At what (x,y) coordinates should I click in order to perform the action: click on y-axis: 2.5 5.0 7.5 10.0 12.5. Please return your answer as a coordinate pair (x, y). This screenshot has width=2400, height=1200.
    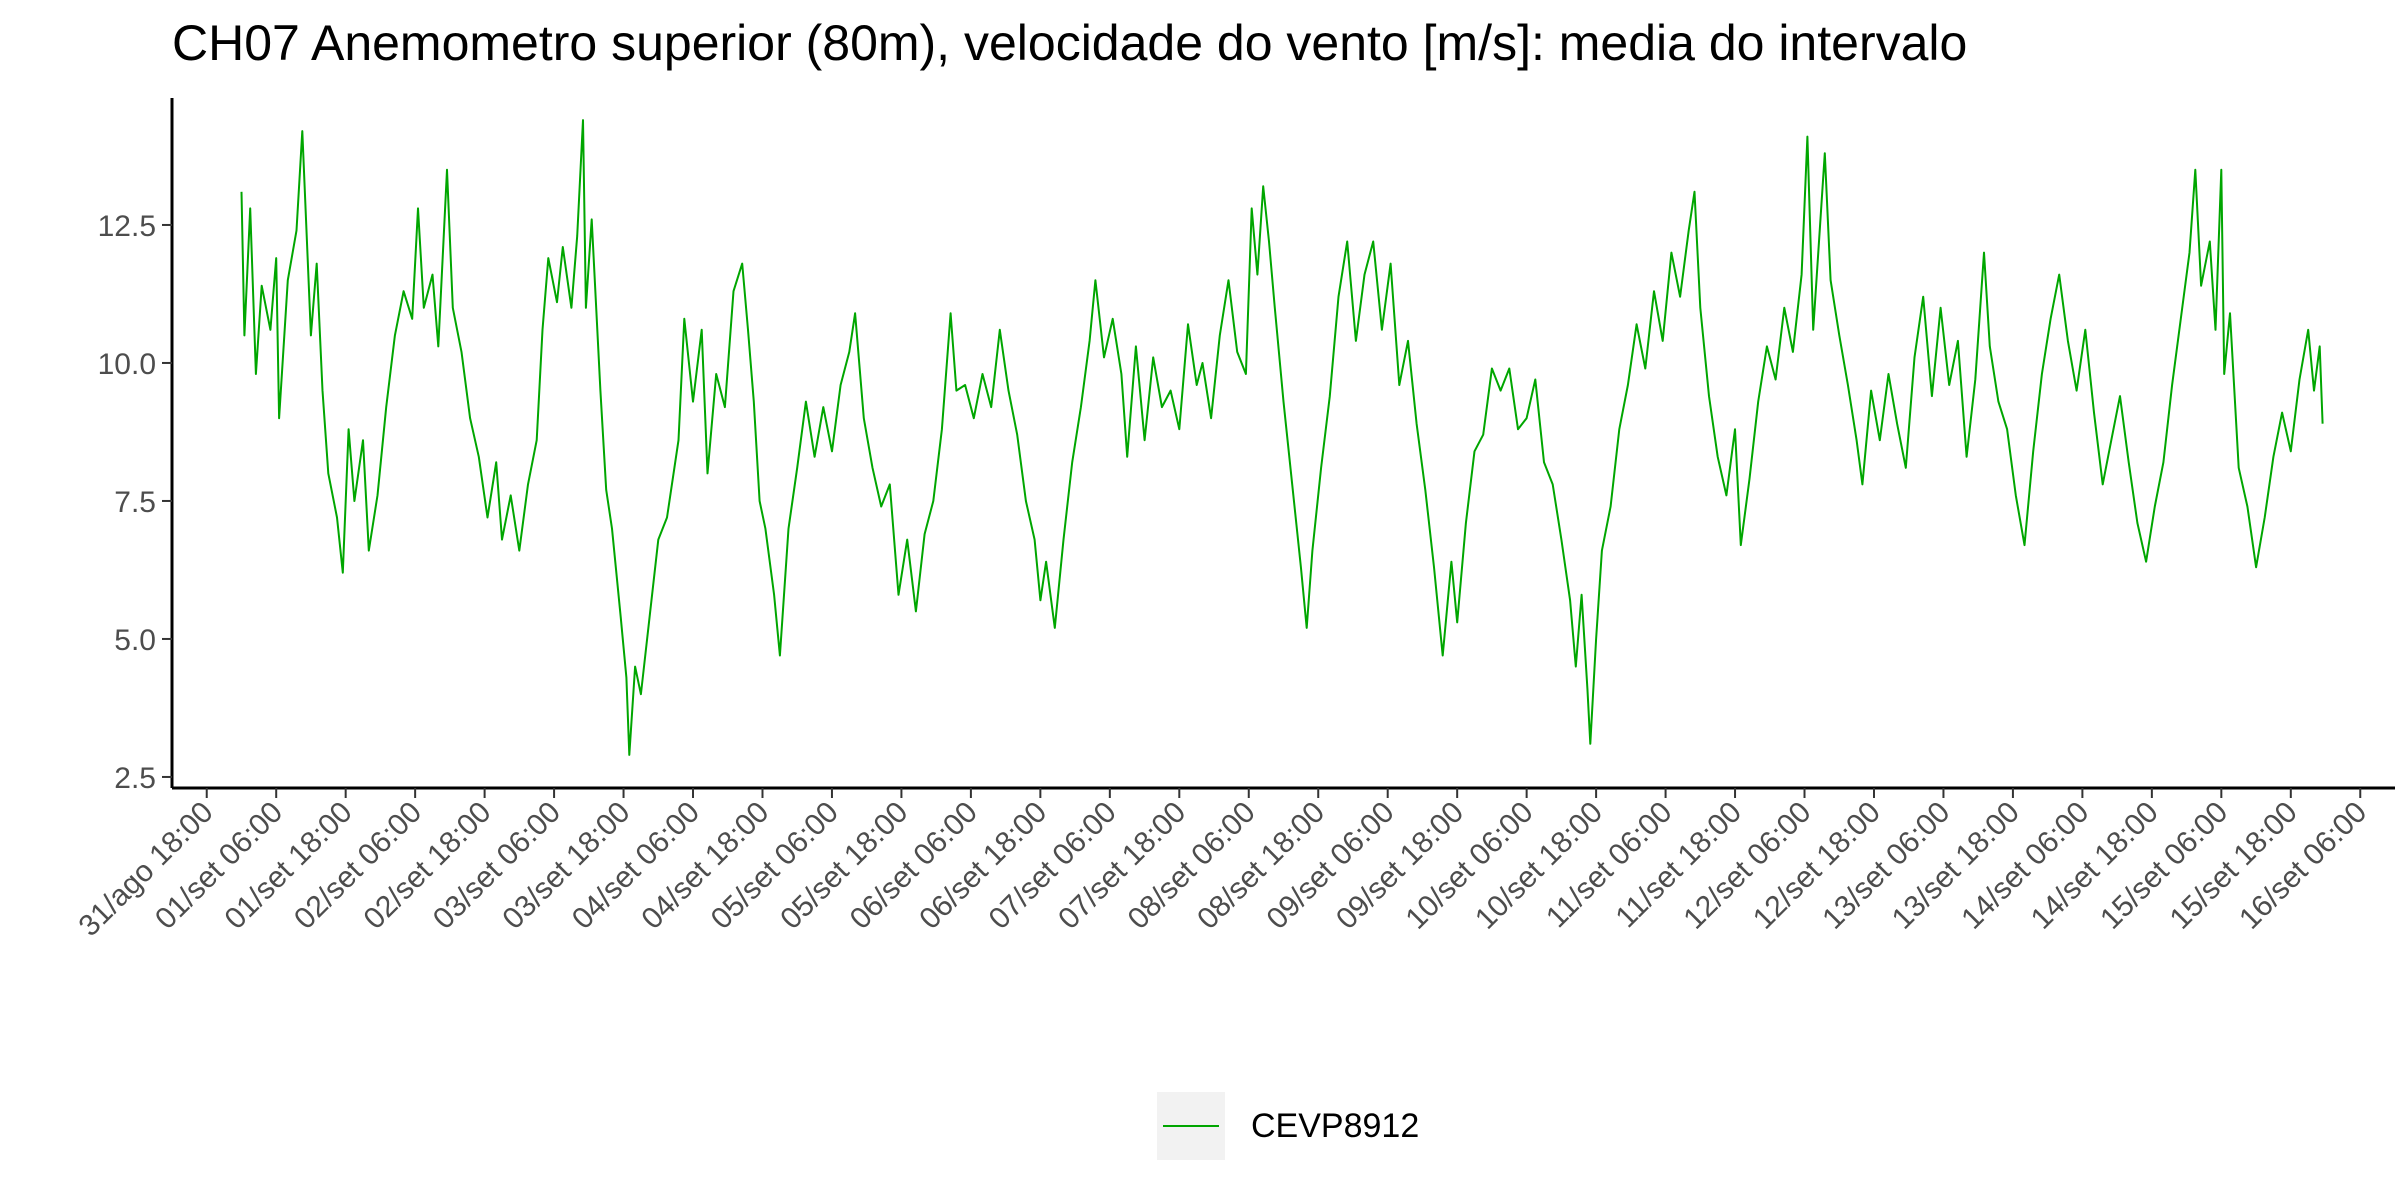
    Looking at the image, I should click on (136, 446).